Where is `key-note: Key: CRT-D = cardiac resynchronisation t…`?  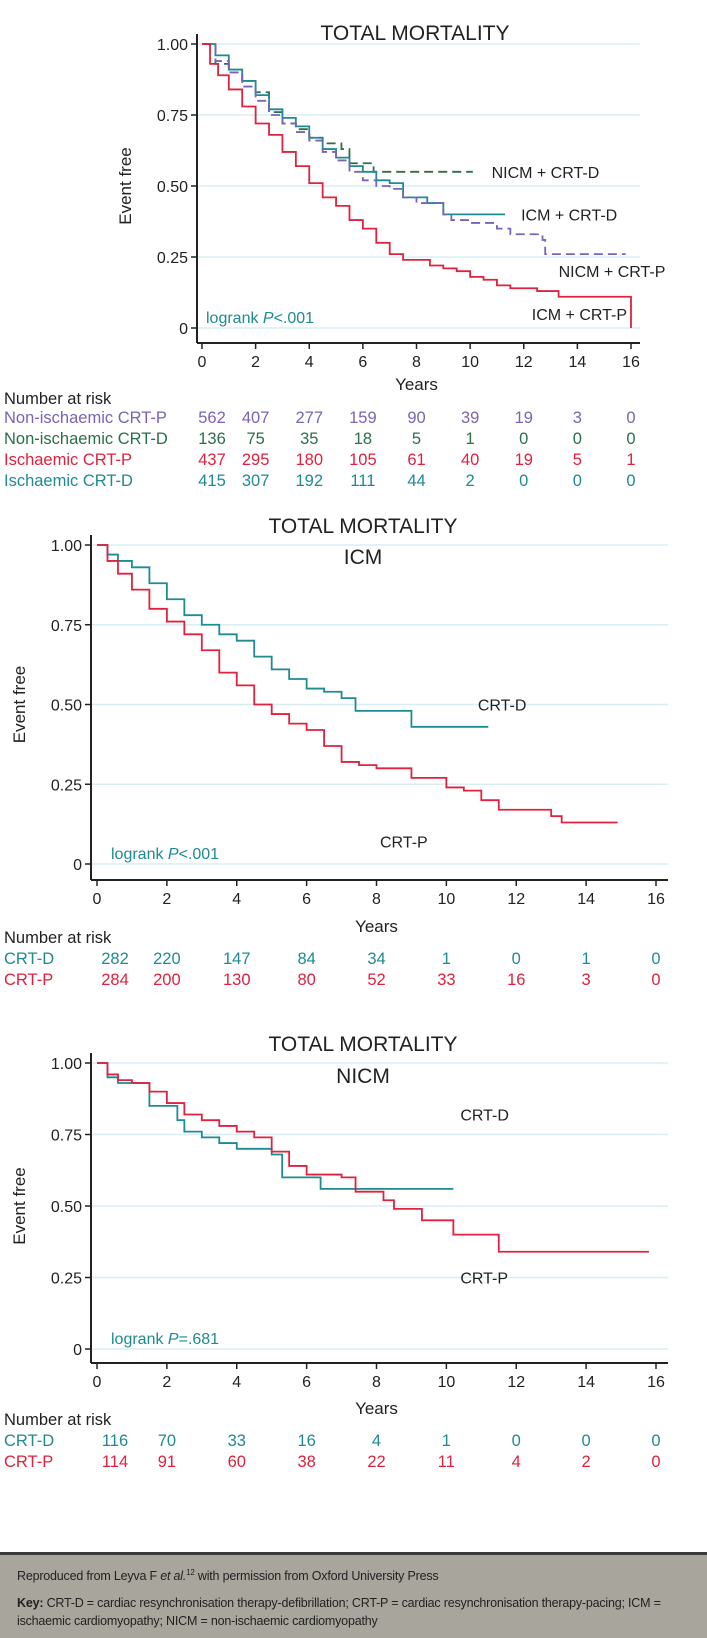 key-note: Key: CRT-D = cardiac resynchronisation t… is located at coordinates (357, 1612).